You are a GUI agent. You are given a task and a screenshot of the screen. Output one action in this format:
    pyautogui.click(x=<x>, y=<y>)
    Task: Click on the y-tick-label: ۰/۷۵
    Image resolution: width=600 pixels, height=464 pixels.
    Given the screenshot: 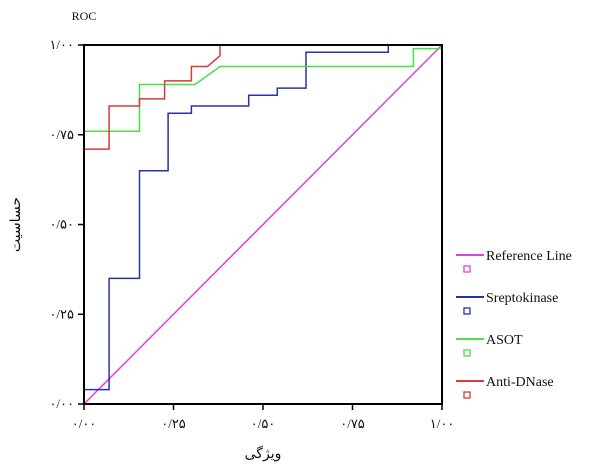 What is the action you would take?
    pyautogui.click(x=61, y=134)
    